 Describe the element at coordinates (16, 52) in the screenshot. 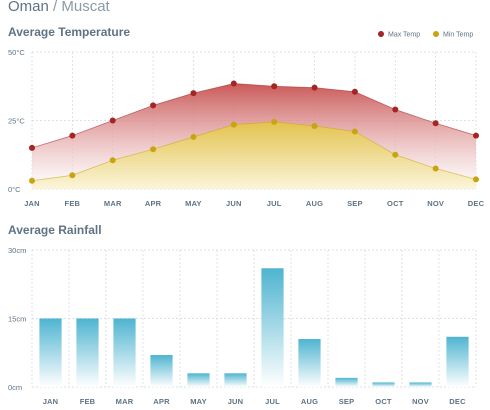

I see `temp-y-tick-label: 50°C` at that location.